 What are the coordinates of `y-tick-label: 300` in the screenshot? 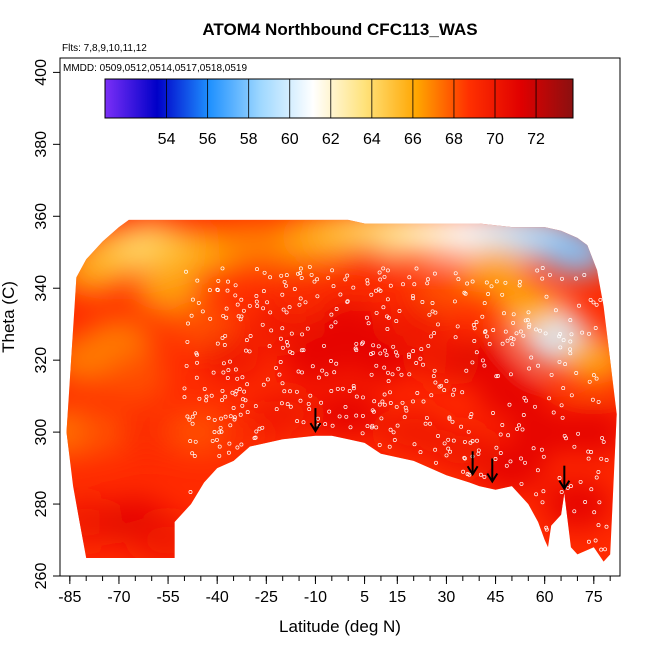 It's located at (41, 432).